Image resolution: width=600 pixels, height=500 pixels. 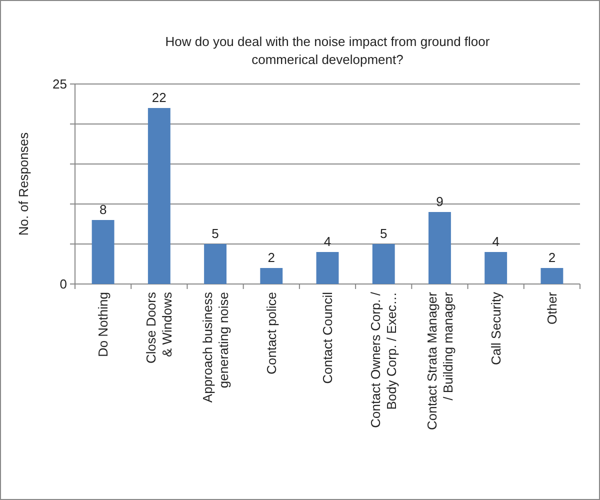 What do you see at coordinates (159, 328) in the screenshot?
I see `x-tick-label: Close Doors & Windows` at bounding box center [159, 328].